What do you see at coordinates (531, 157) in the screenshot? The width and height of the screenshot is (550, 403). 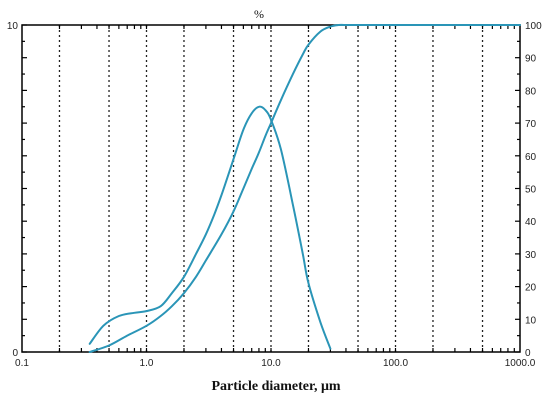 I see `y-right-tick-label: 60` at bounding box center [531, 157].